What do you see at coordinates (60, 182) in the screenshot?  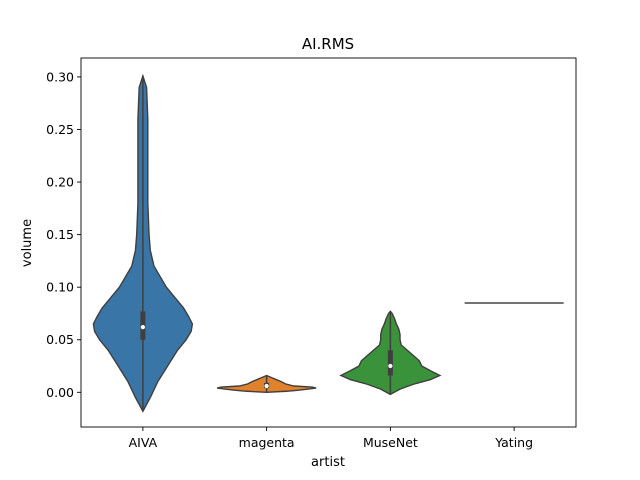 I see `y-tick-label: 0.20` at bounding box center [60, 182].